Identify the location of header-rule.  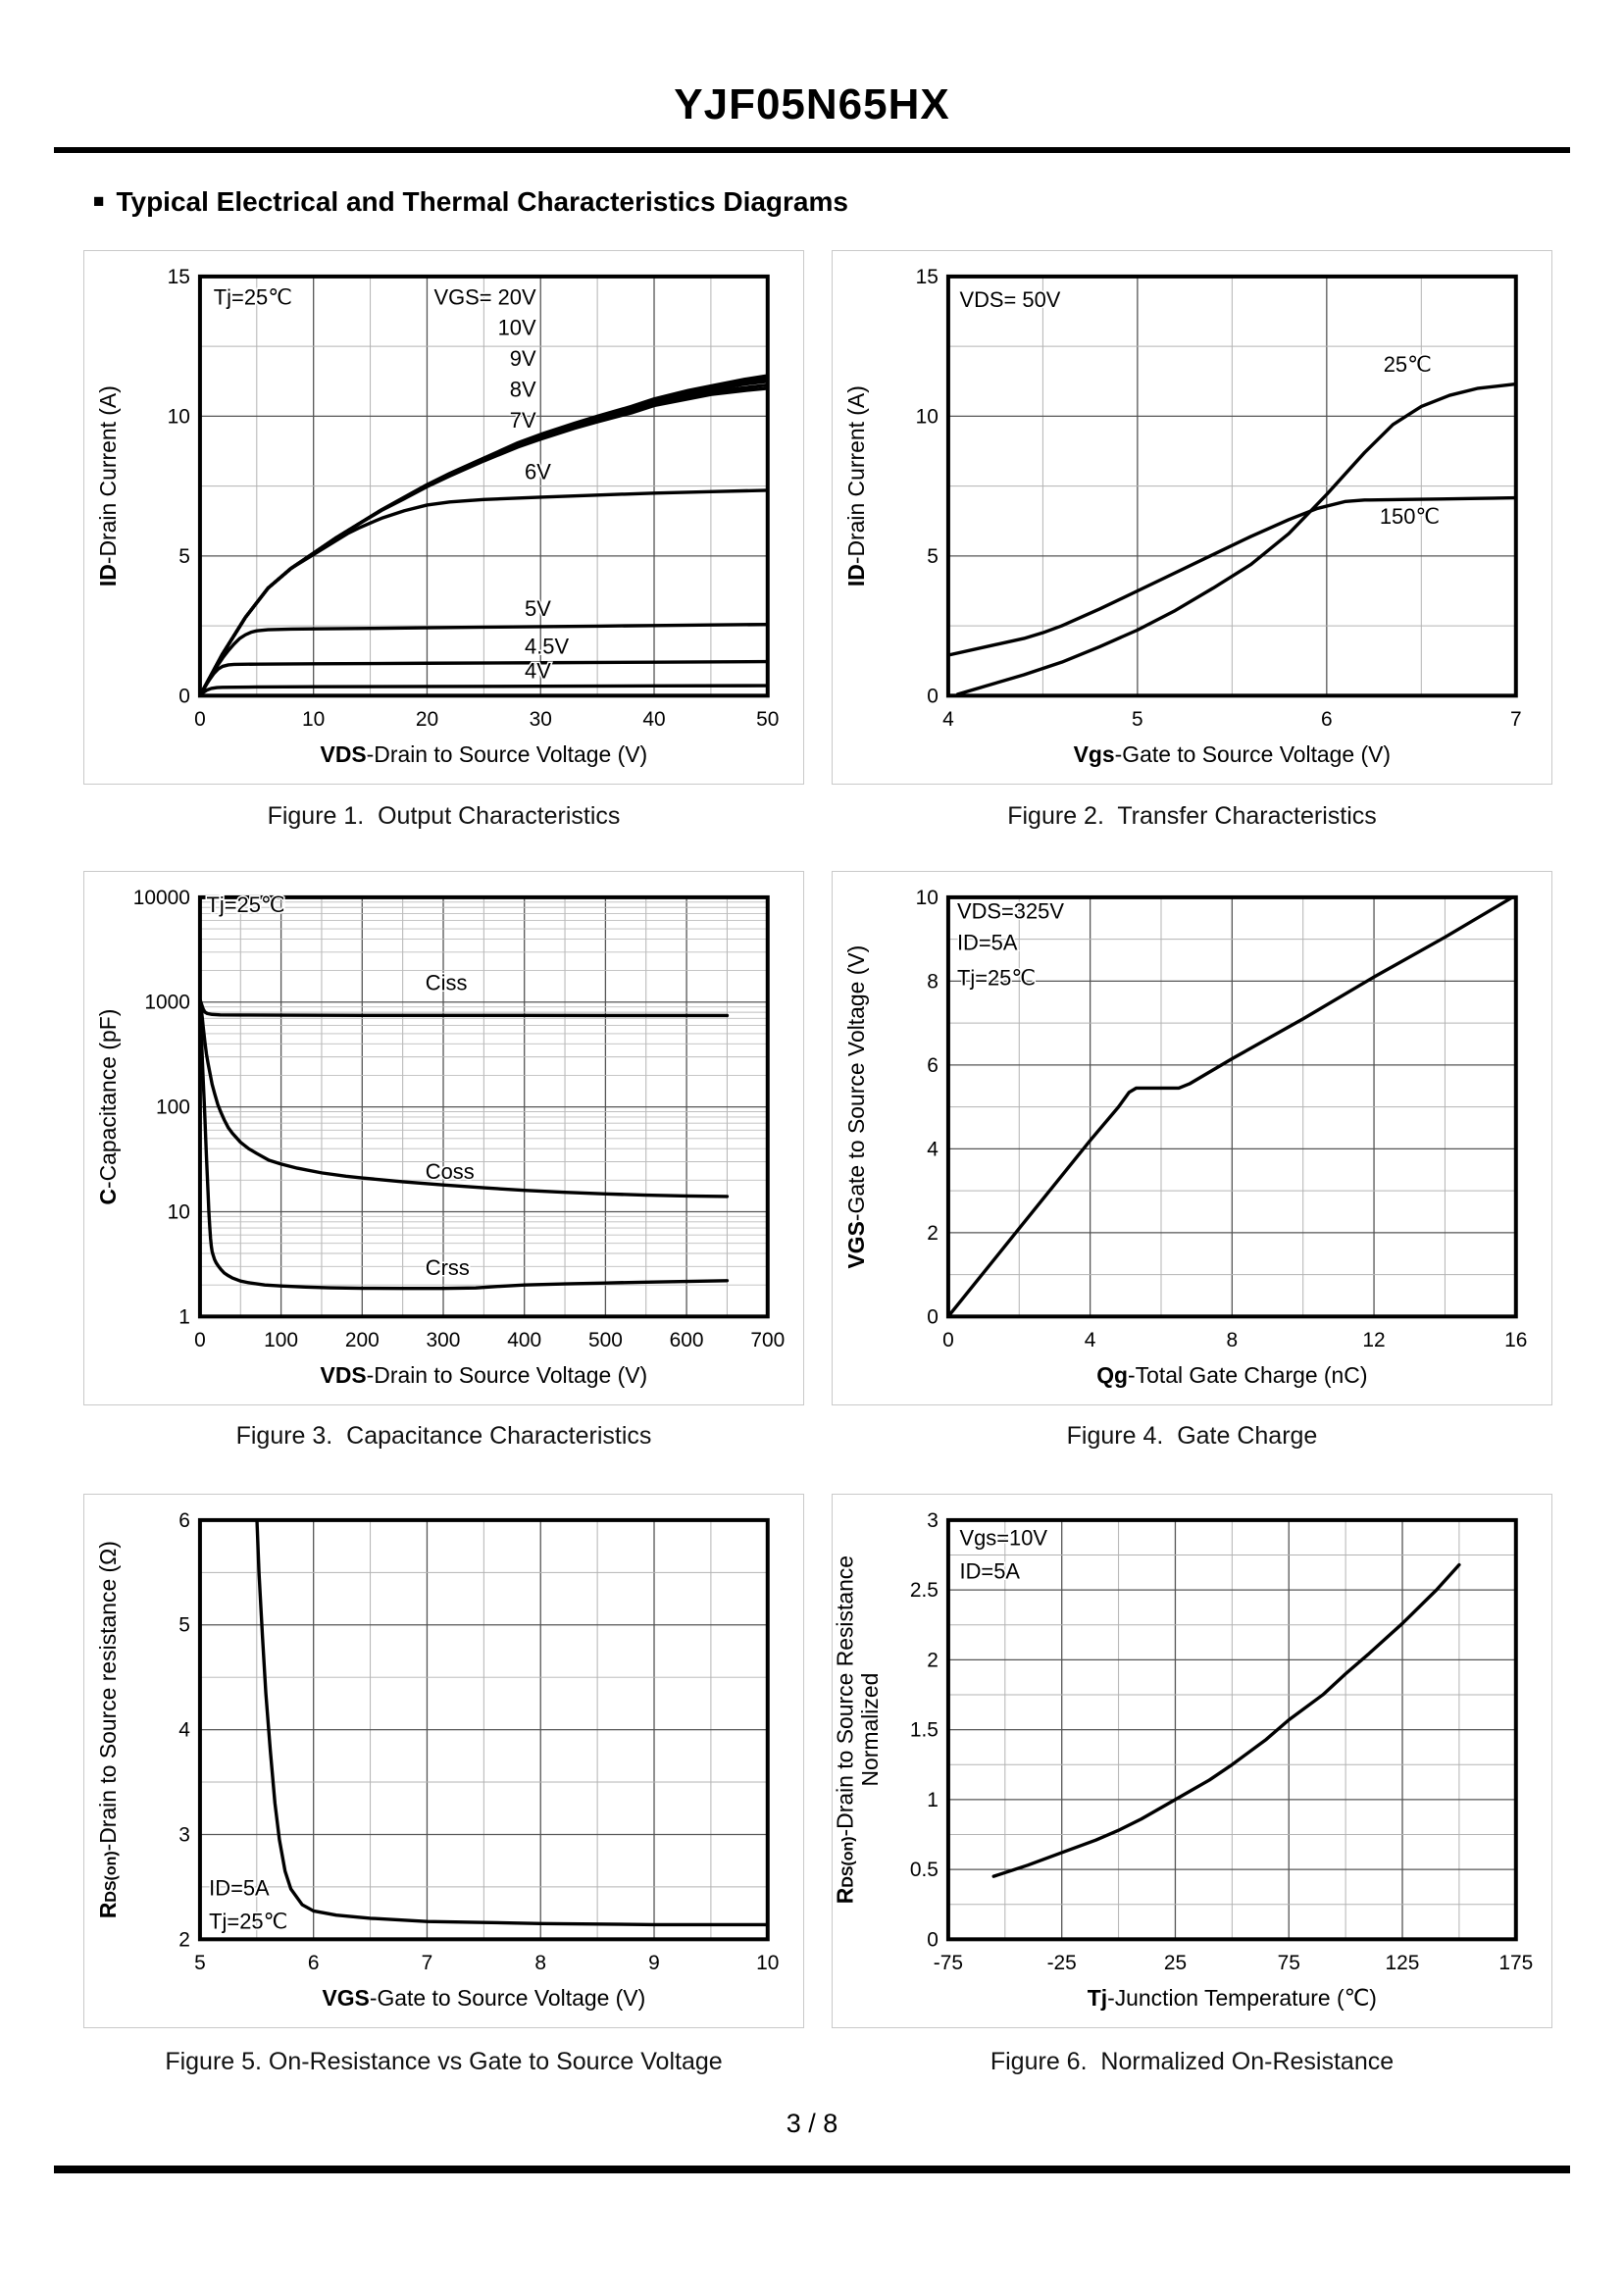
(812, 150).